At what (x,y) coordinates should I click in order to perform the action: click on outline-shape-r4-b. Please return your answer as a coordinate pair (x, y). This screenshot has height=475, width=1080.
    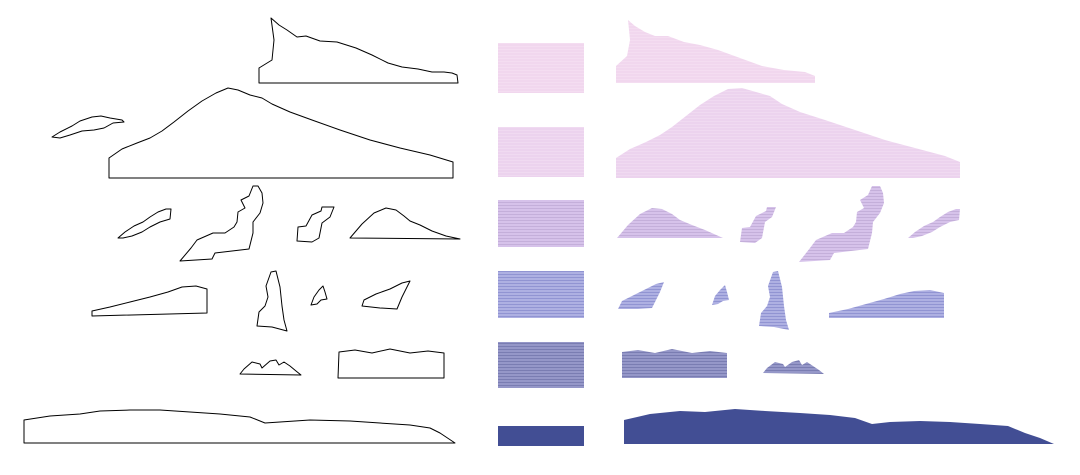
    Looking at the image, I should click on (272, 301).